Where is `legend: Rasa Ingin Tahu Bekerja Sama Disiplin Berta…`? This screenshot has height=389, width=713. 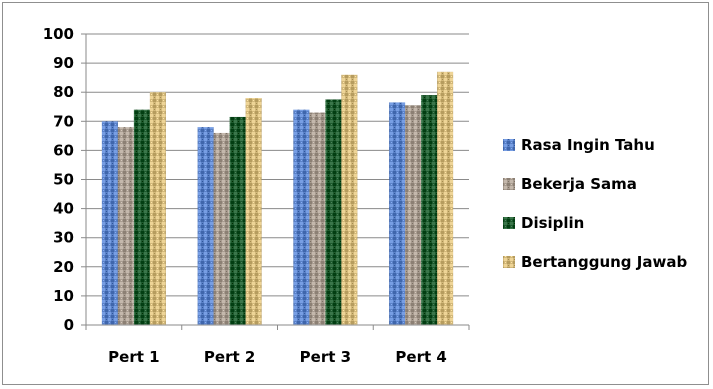 legend: Rasa Ingin Tahu Bekerja Sama Disiplin Berta… is located at coordinates (595, 203).